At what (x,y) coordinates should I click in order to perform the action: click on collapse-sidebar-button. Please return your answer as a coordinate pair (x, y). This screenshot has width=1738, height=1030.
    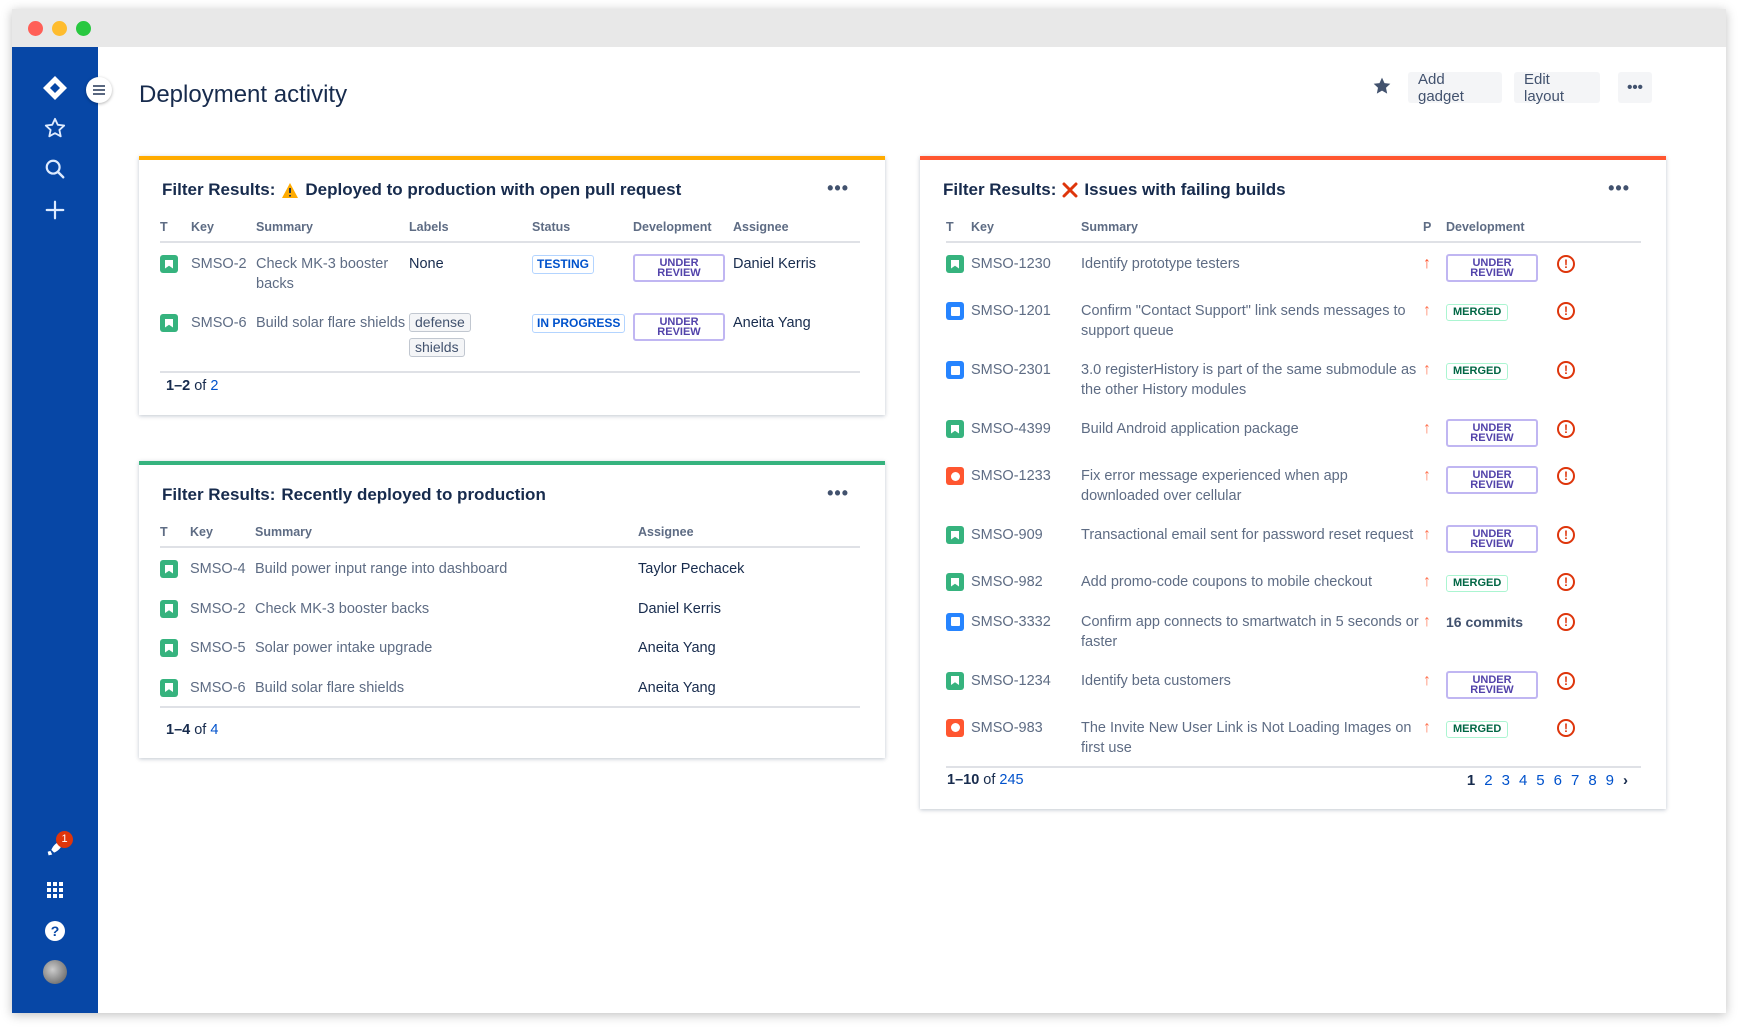
    Looking at the image, I should click on (99, 90).